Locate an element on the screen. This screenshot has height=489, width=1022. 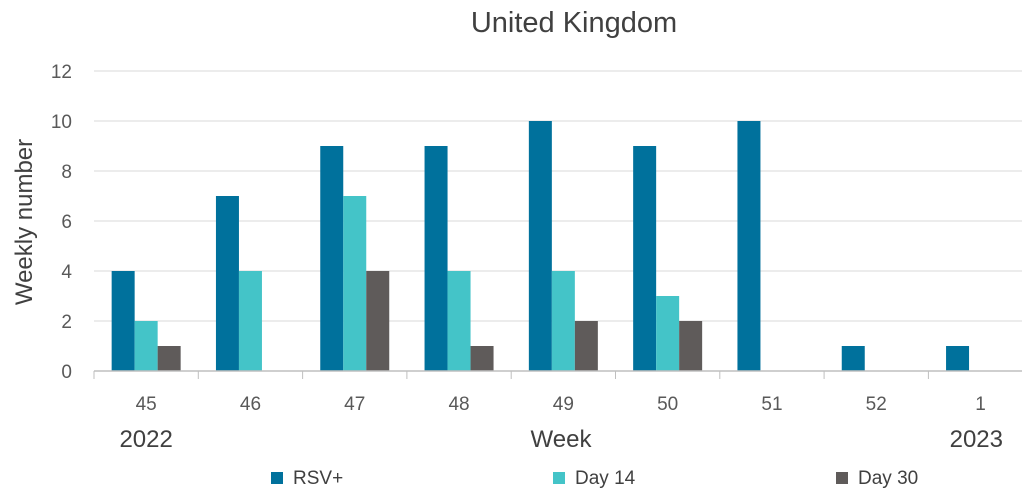
bar-rsv--week-45 is located at coordinates (123, 321).